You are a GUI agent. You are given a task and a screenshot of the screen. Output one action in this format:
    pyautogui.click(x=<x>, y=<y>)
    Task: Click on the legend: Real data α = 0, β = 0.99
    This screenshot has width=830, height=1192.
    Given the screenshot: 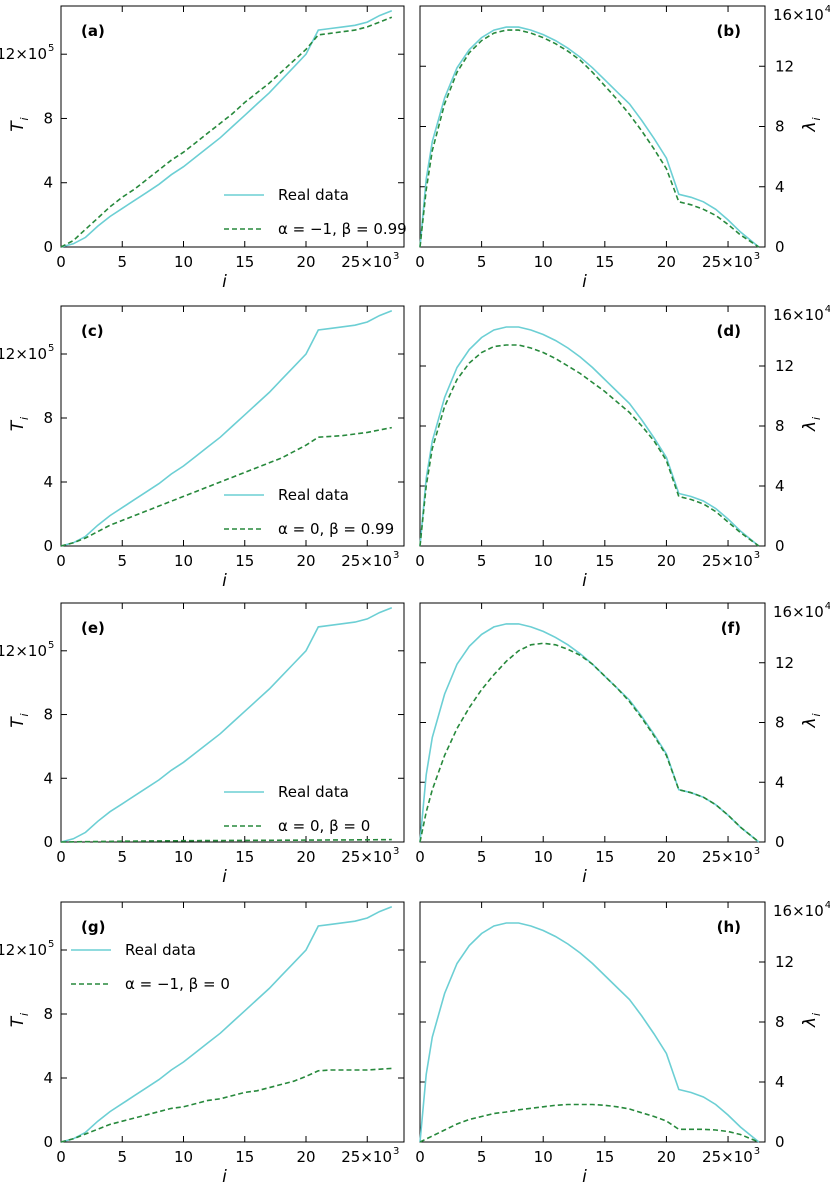 What is the action you would take?
    pyautogui.click(x=309, y=512)
    